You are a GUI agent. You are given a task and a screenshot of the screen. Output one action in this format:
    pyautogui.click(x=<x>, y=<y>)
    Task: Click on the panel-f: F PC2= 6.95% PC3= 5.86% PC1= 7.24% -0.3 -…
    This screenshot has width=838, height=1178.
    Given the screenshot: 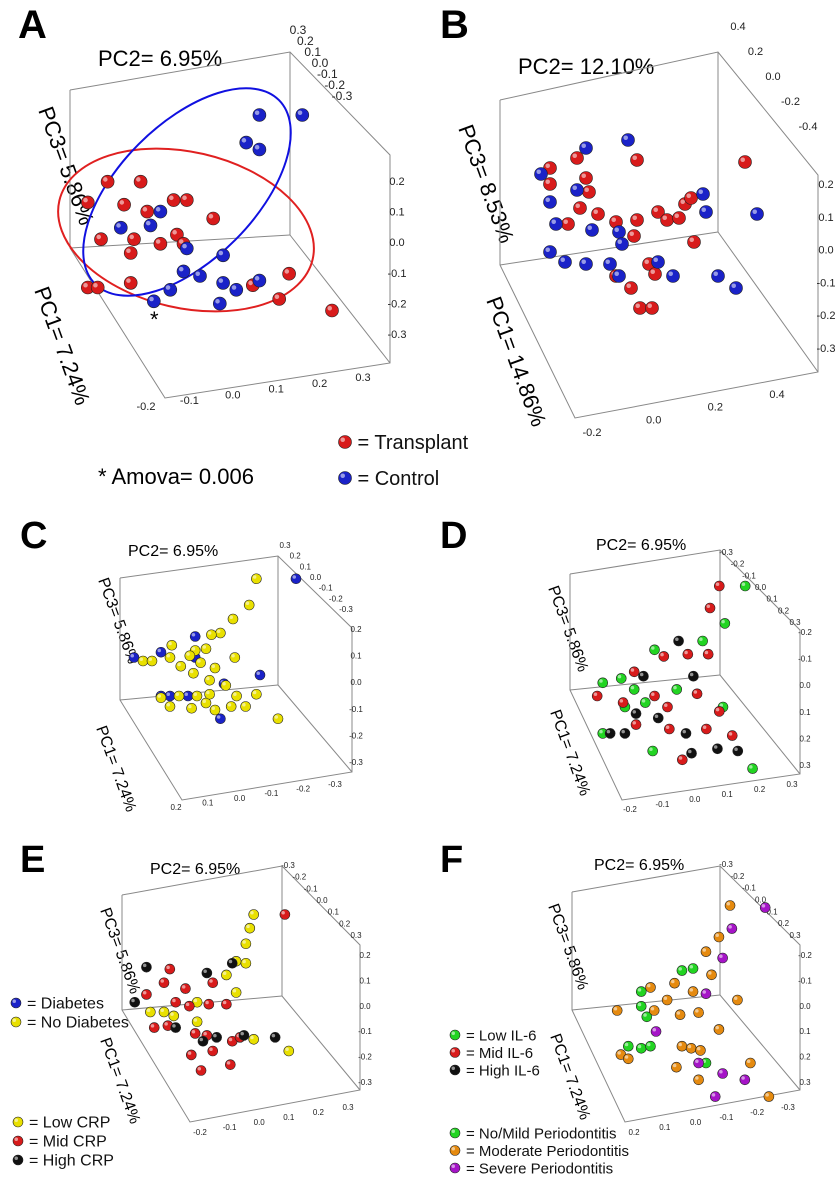 What is the action you would take?
    pyautogui.click(x=626, y=1008)
    